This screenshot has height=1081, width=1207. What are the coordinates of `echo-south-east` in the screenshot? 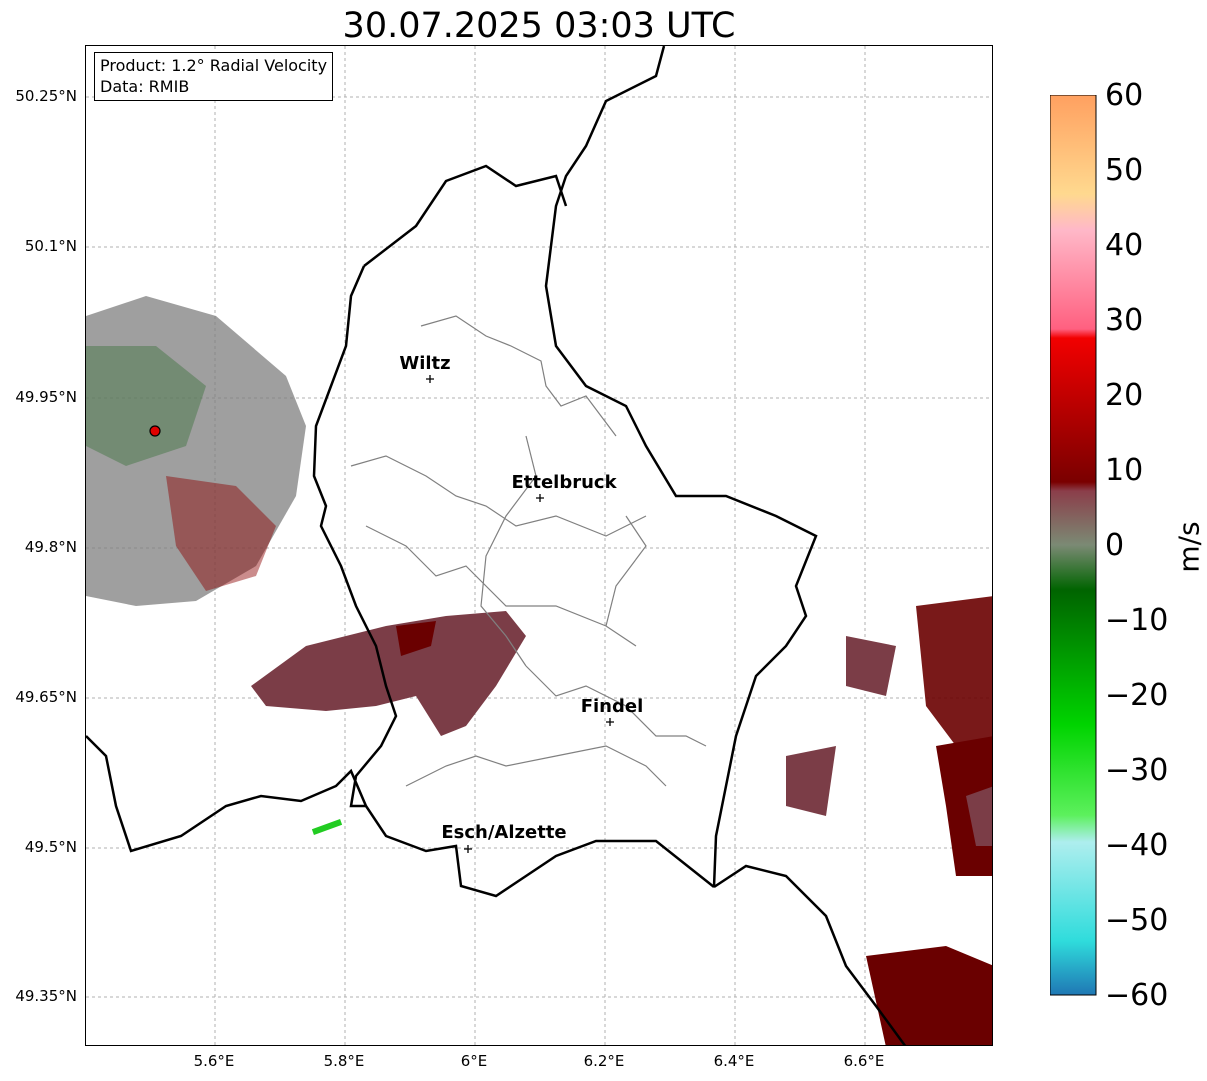 It's located at (929, 995).